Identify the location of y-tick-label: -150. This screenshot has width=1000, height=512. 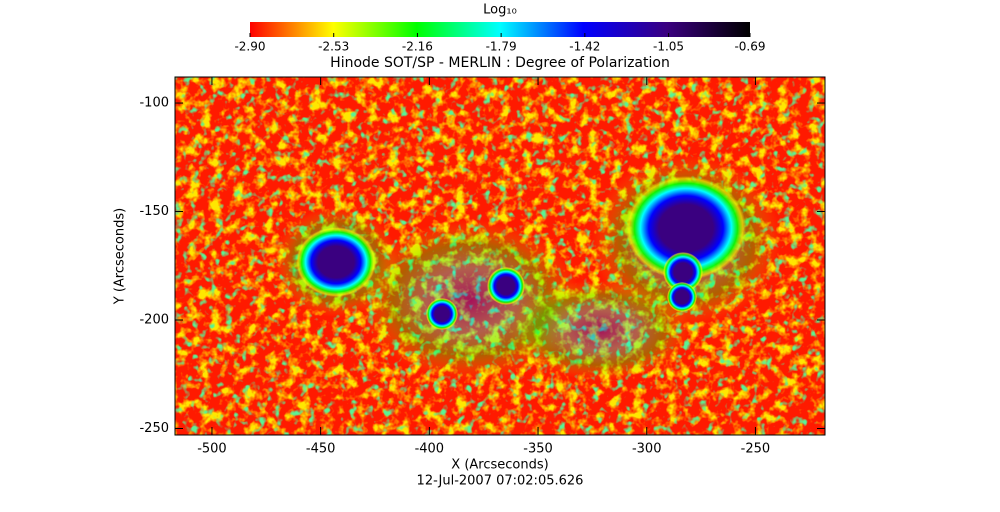
(154, 211).